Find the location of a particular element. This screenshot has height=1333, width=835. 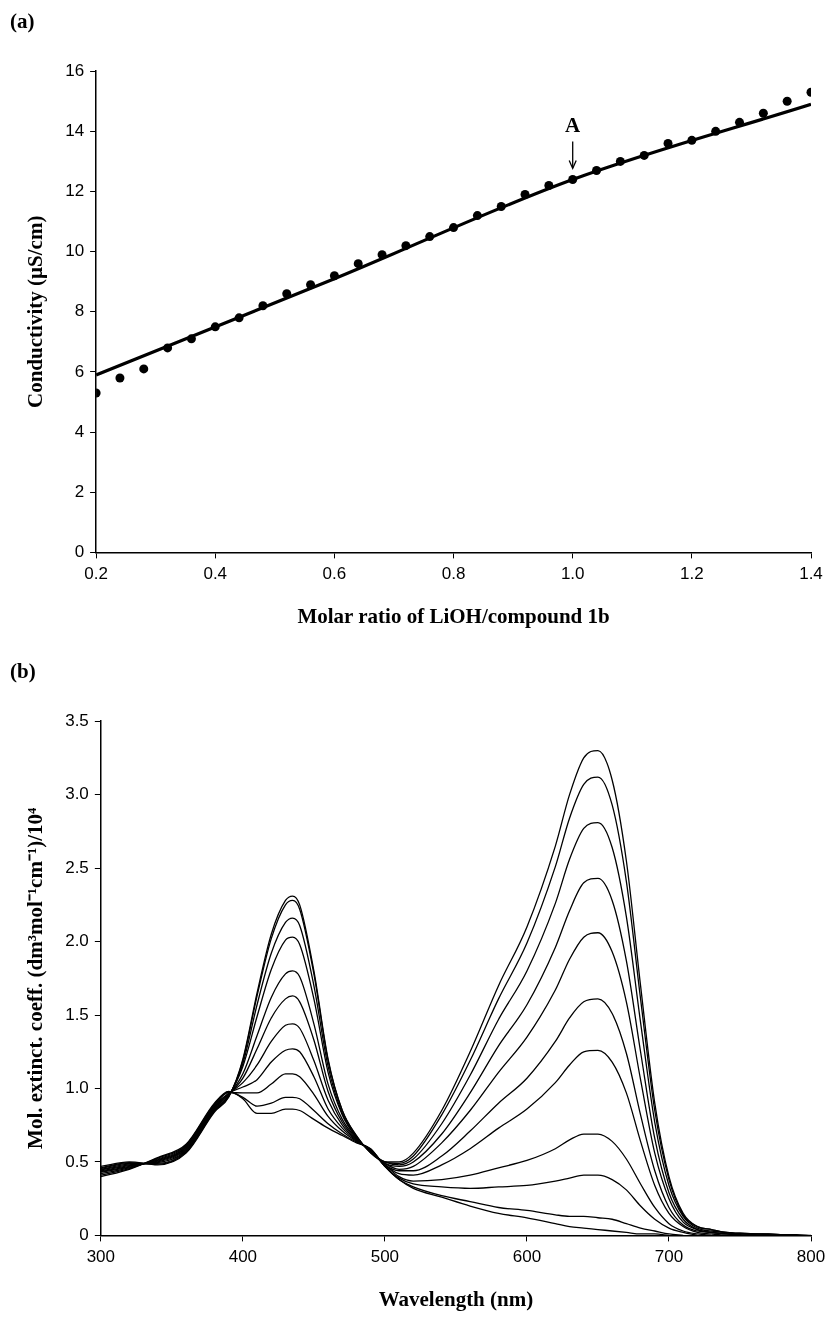

chart-title: (b) is located at coordinates (23, 671).